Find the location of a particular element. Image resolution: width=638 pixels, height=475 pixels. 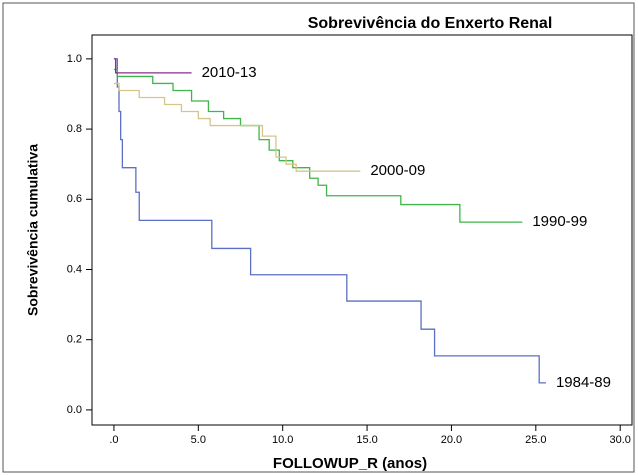

y-tick-label: 0.2 is located at coordinates (74, 340).